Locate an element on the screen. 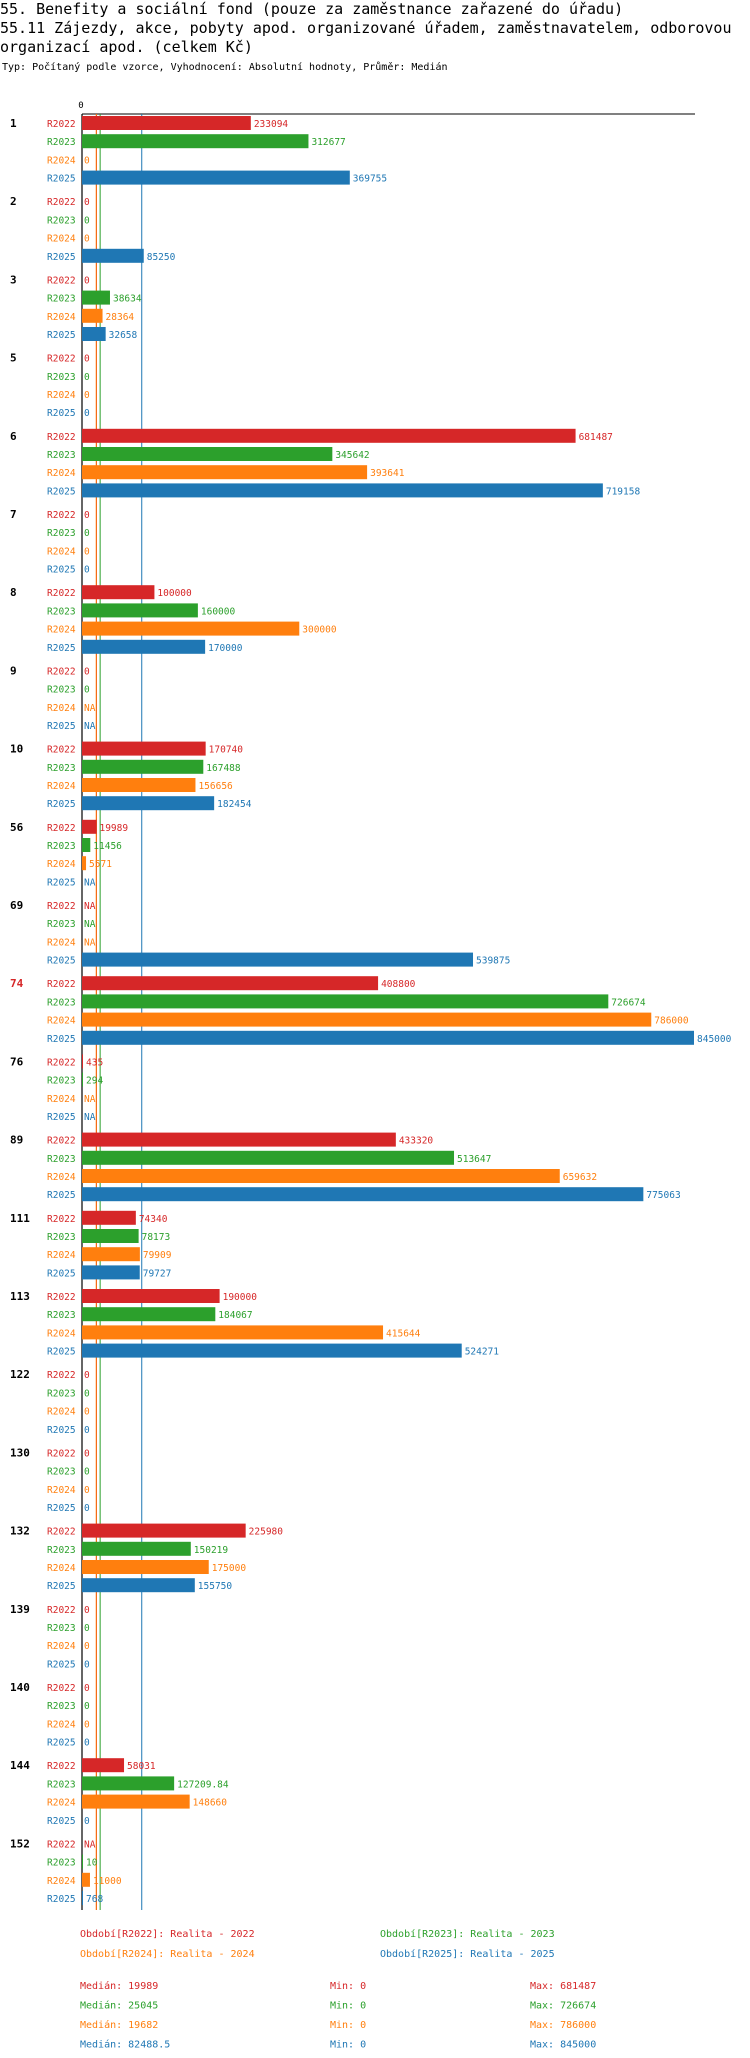 Image resolution: width=750 pixels, height=2058 pixels. value-label-76-r2025: NA is located at coordinates (90, 1117).